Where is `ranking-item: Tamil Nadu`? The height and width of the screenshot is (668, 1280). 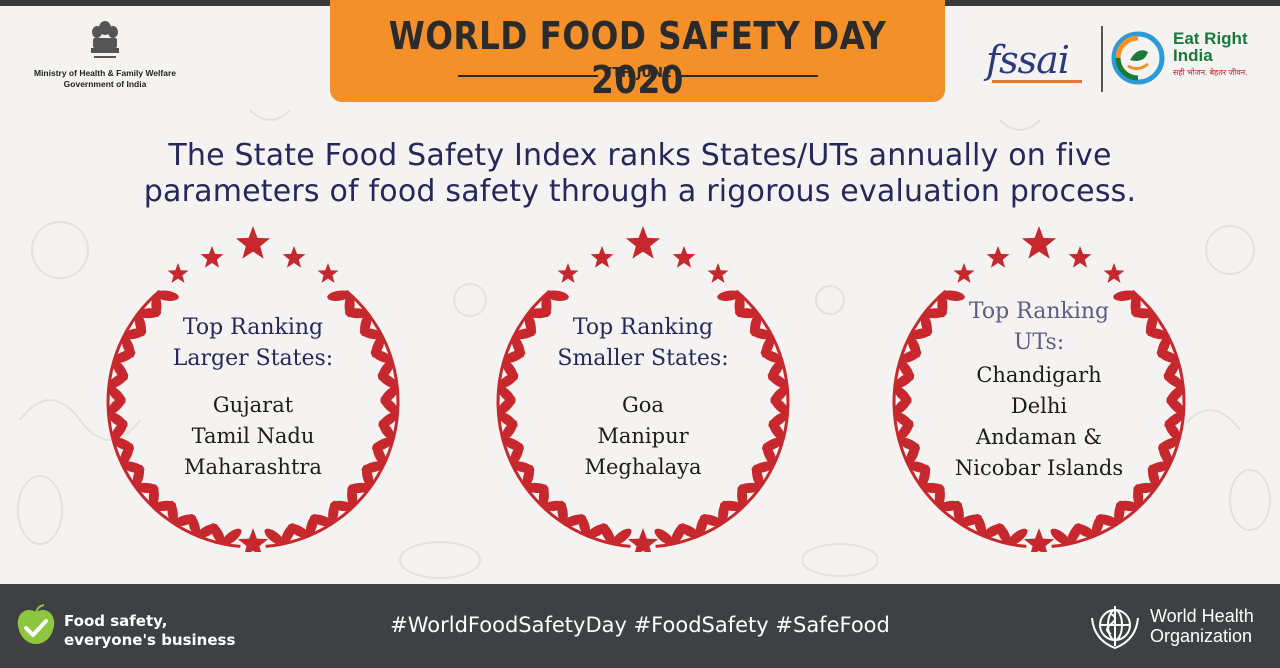 ranking-item: Tamil Nadu is located at coordinates (253, 436).